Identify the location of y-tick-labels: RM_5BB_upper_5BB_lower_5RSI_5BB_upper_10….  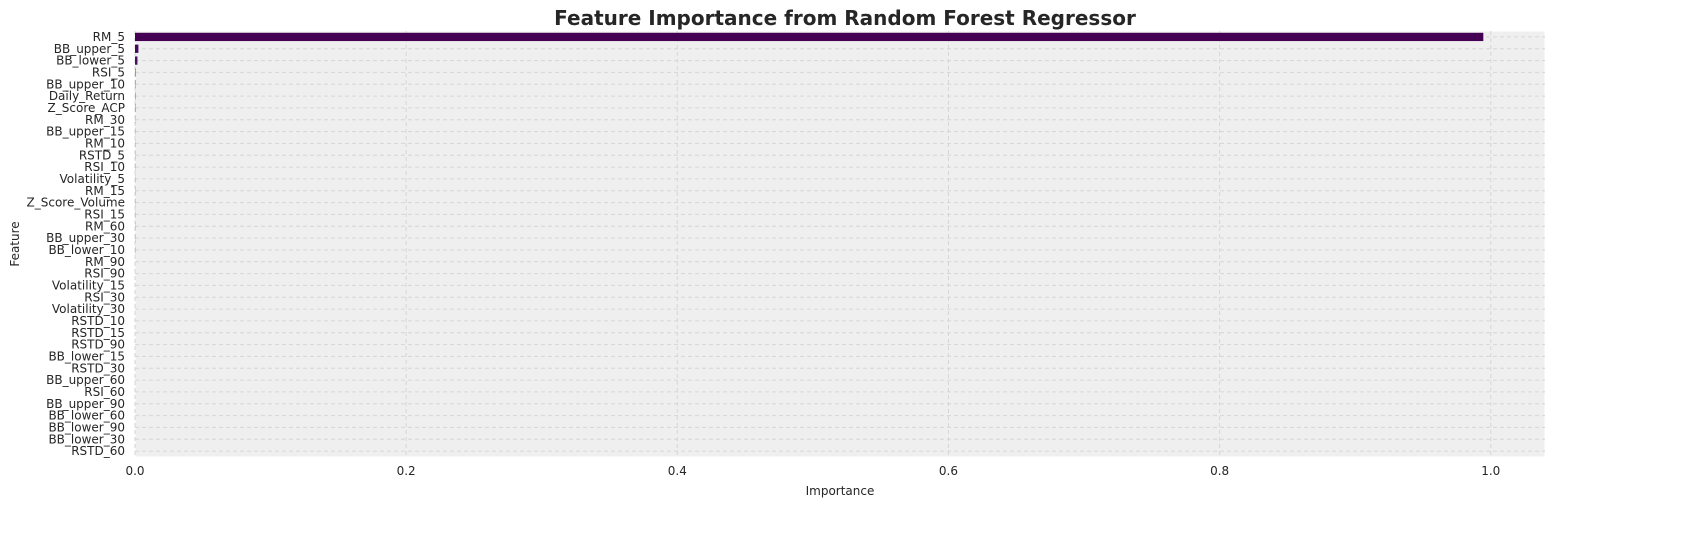
(76, 244).